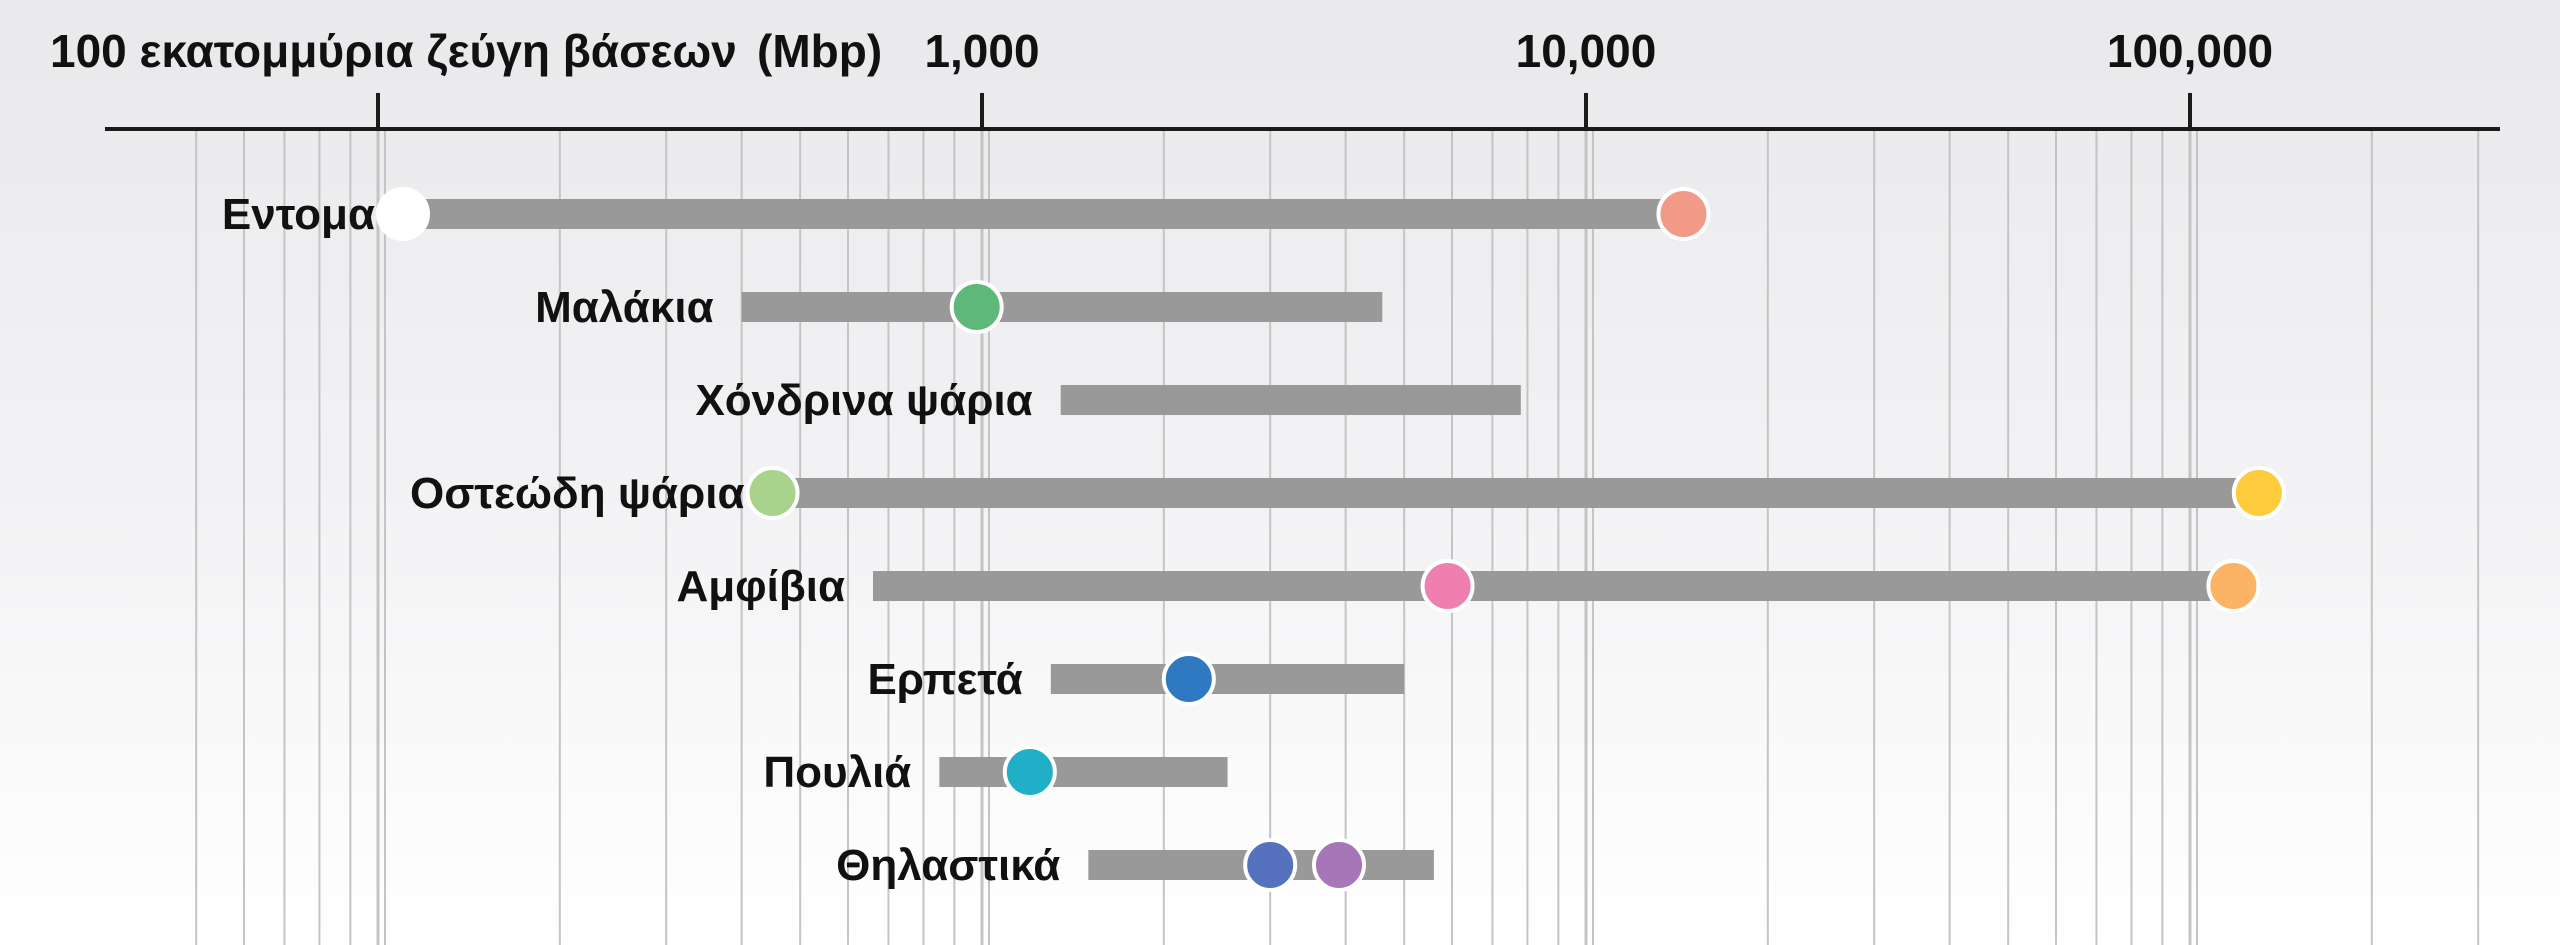 This screenshot has width=2560, height=945. I want to click on tick-label: 10,000, so click(1586, 51).